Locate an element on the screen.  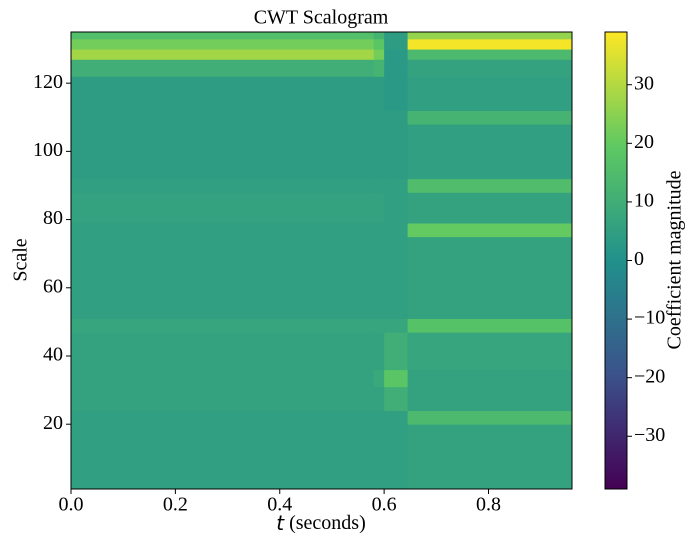
colorbar-tick-label: −20 is located at coordinates (649, 376).